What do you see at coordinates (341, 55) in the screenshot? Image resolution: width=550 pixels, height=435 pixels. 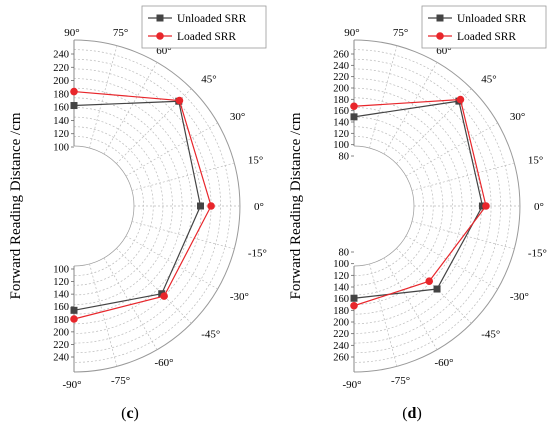 I see `radial-tick-label: 260` at bounding box center [341, 55].